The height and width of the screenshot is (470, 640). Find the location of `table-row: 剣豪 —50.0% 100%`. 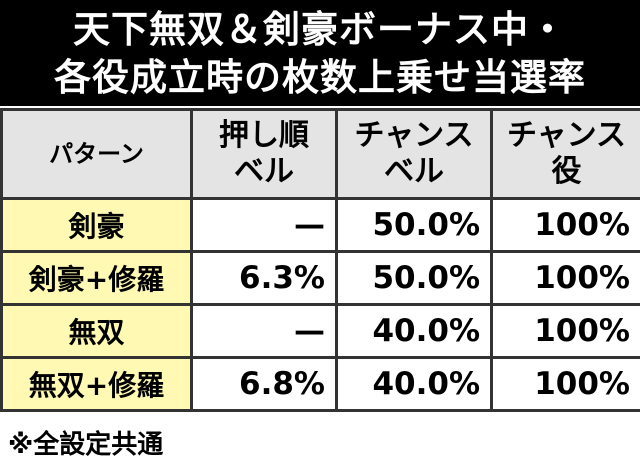

table-row: 剣豪 —50.0% 100% is located at coordinates (320, 225).